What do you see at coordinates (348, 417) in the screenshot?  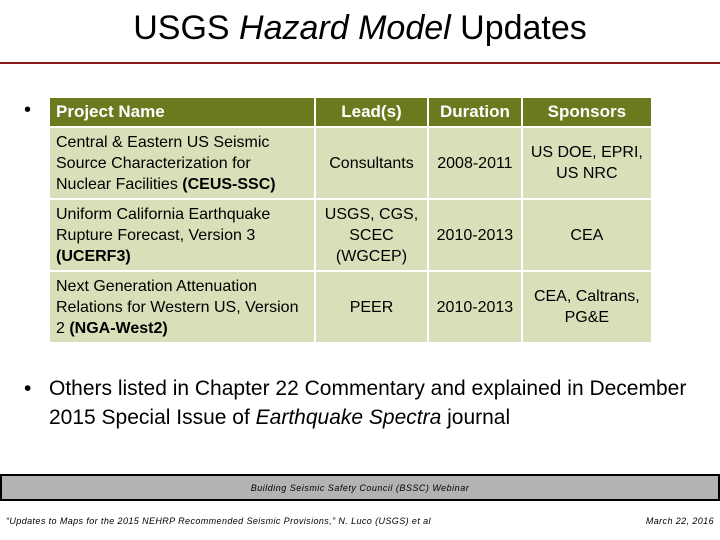 I see `note-journal-name: Earthquake Spectra` at bounding box center [348, 417].